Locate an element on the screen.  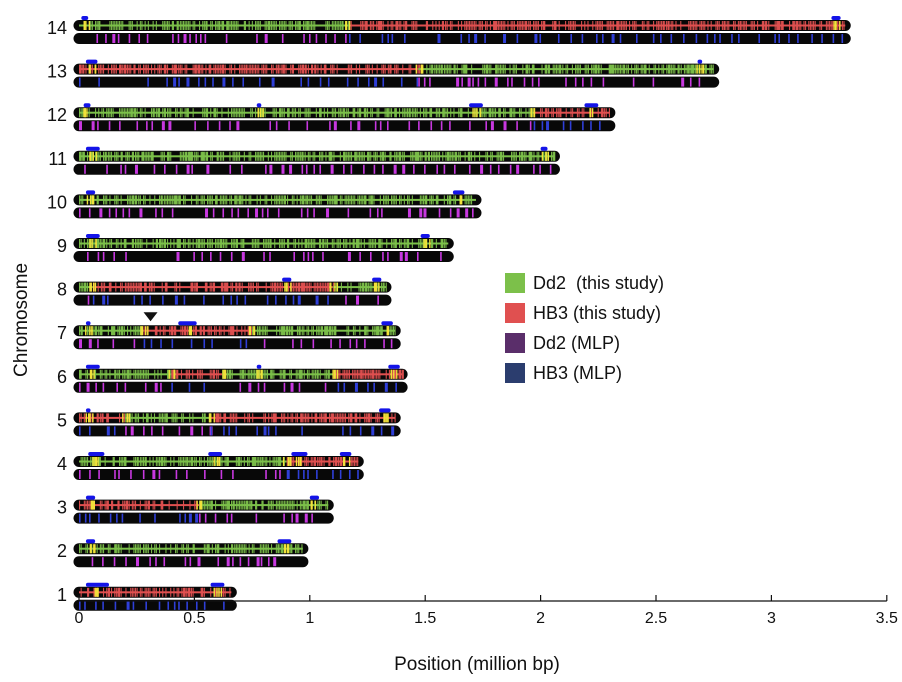
legend-swatch-hb3-mlp is located at coordinates (515, 373).